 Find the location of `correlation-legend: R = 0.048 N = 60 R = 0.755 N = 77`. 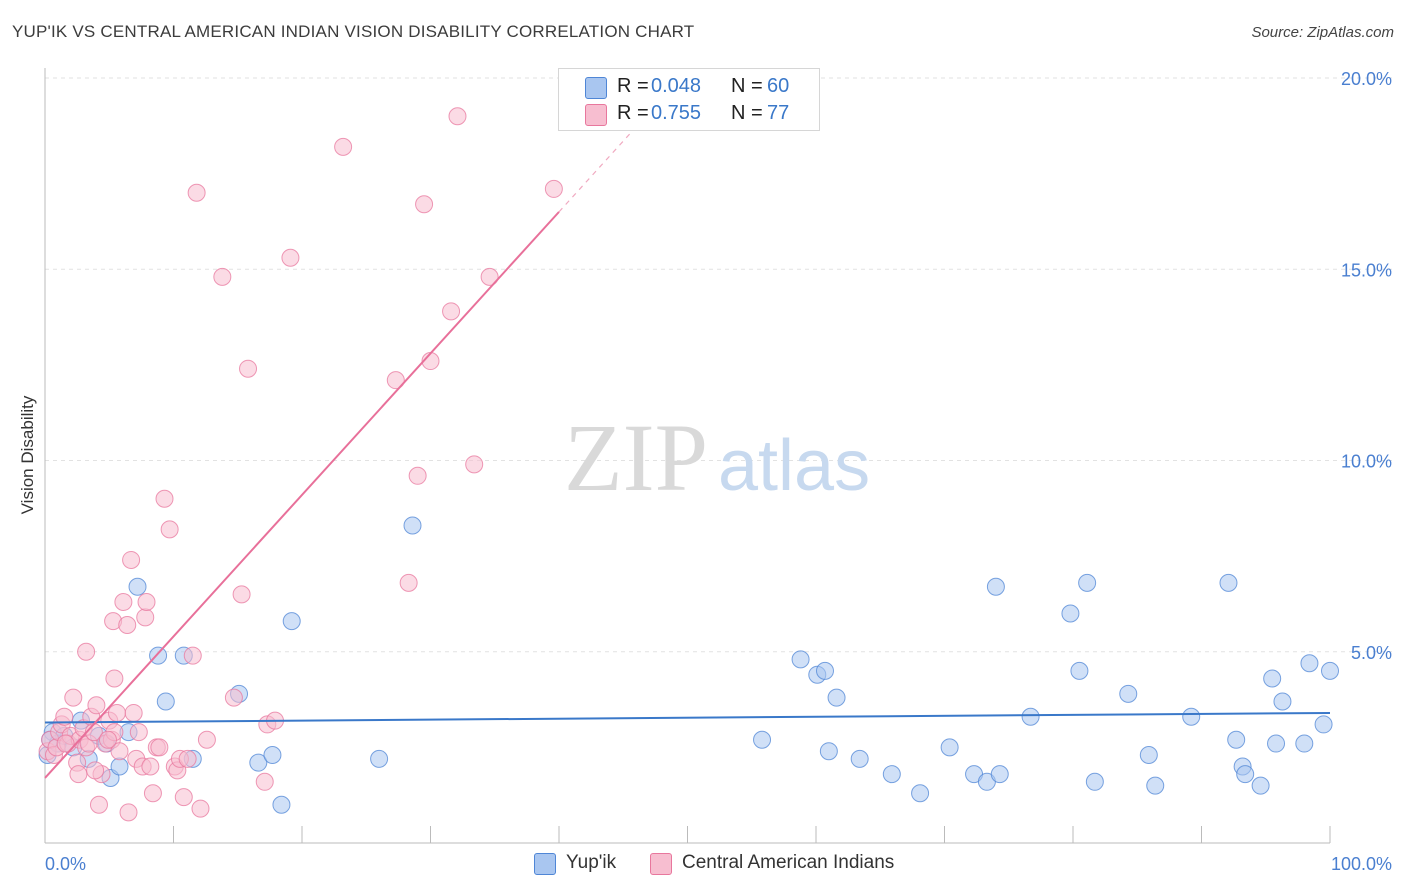

correlation-legend: R = 0.048 N = 60 R = 0.755 N = 77 is located at coordinates (689, 99).